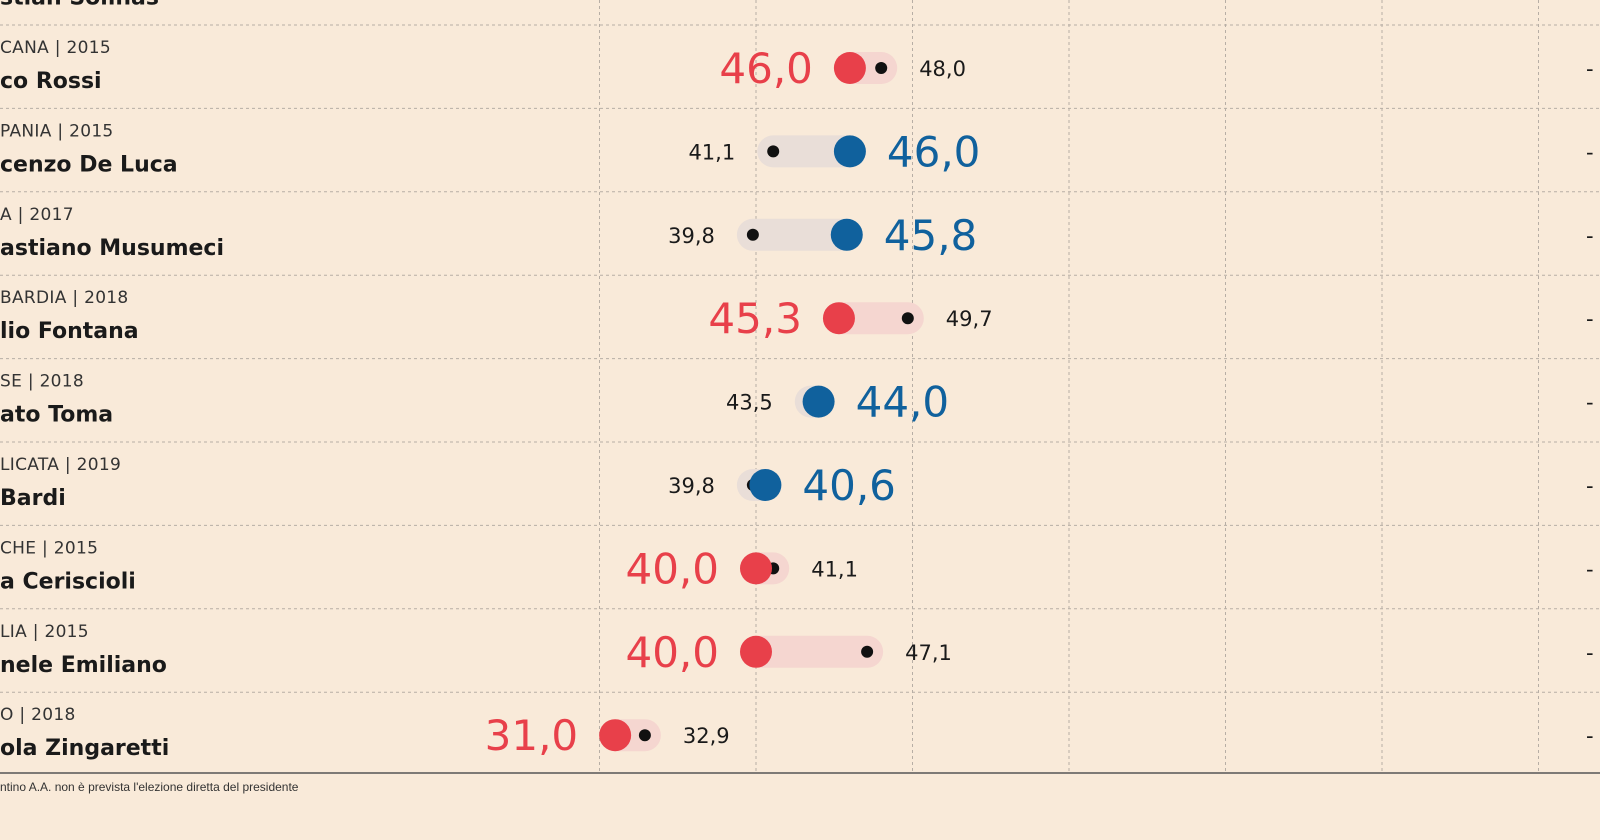 Image resolution: width=1600 pixels, height=840 pixels. I want to click on candidate-name: stian Solinas, so click(79, 5).